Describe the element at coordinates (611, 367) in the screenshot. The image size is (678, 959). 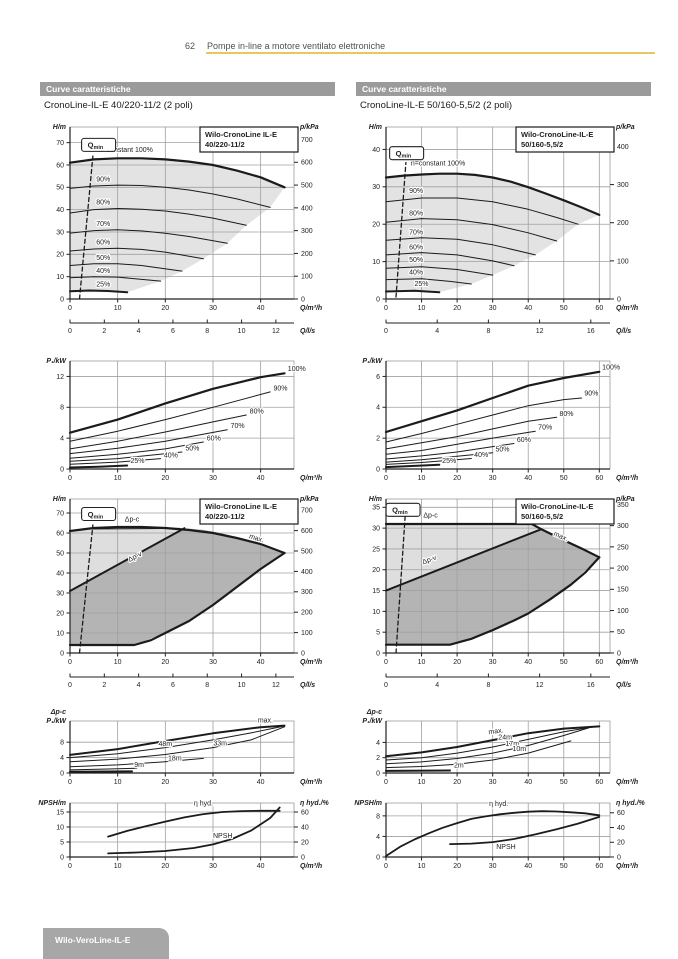
I see `svg-text: 100%` at that location.